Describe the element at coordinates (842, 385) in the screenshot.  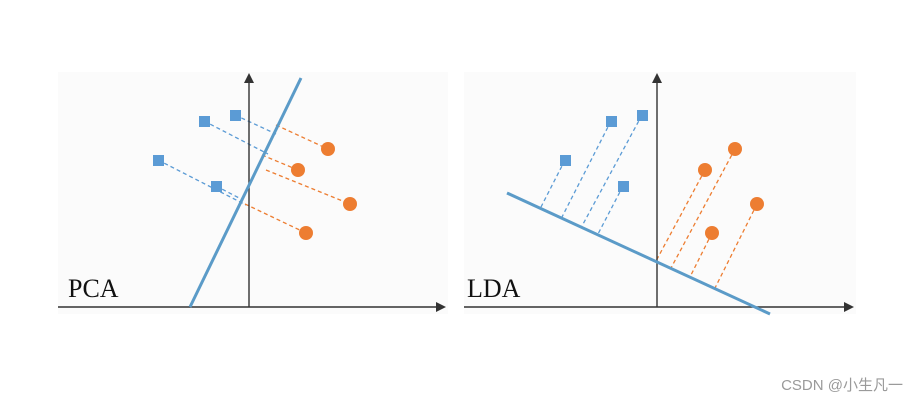
I see `watermark-text: CSDN @小生凡一` at that location.